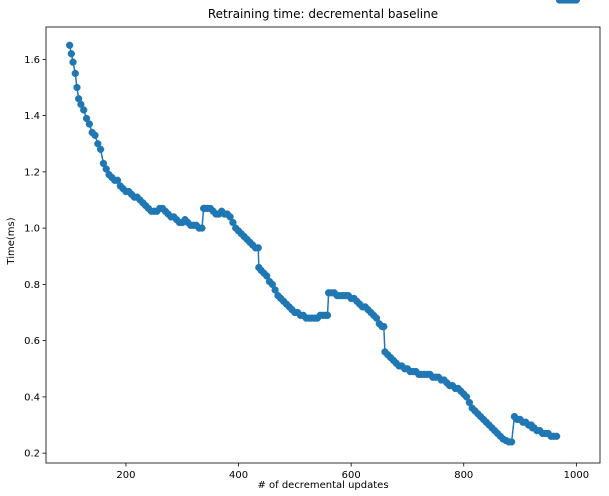 The image size is (609, 496). Describe the element at coordinates (125, 475) in the screenshot. I see `x-tick-label: 200` at that location.